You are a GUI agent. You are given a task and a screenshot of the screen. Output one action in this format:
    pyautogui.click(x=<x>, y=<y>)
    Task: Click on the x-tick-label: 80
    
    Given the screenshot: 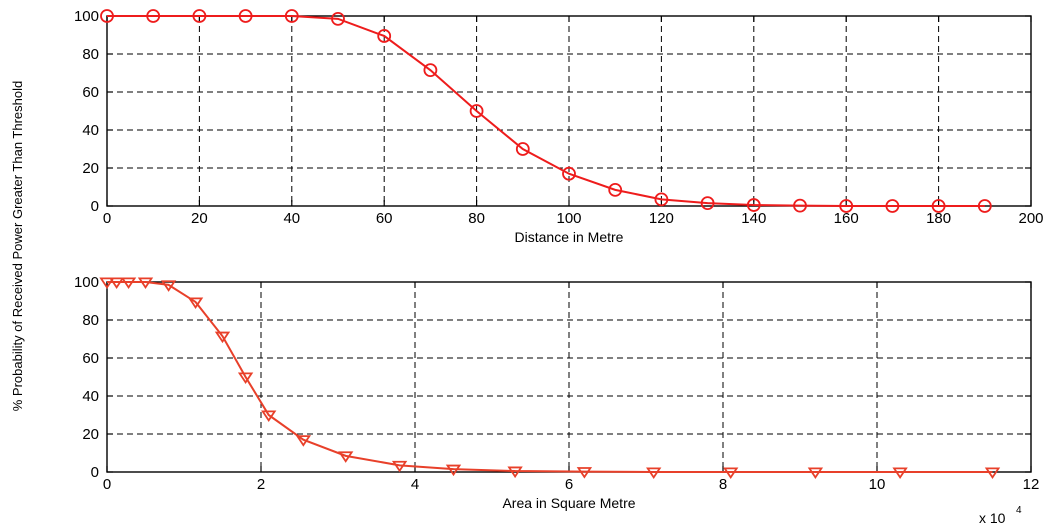 What is the action you would take?
    pyautogui.click(x=476, y=218)
    